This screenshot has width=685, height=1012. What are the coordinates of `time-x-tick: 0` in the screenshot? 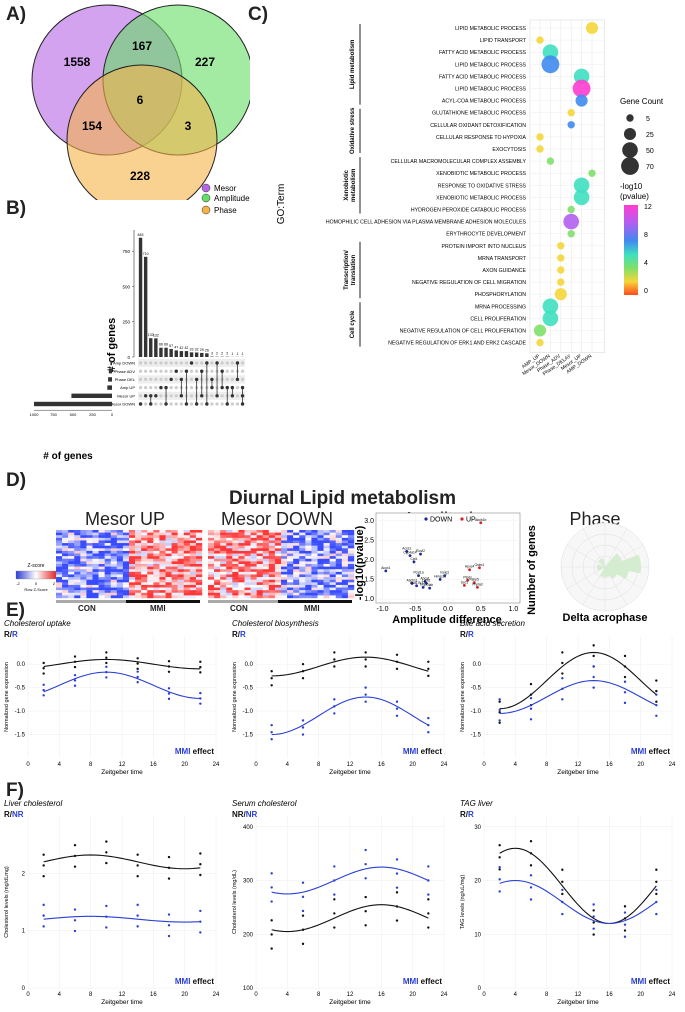 It's located at (484, 995).